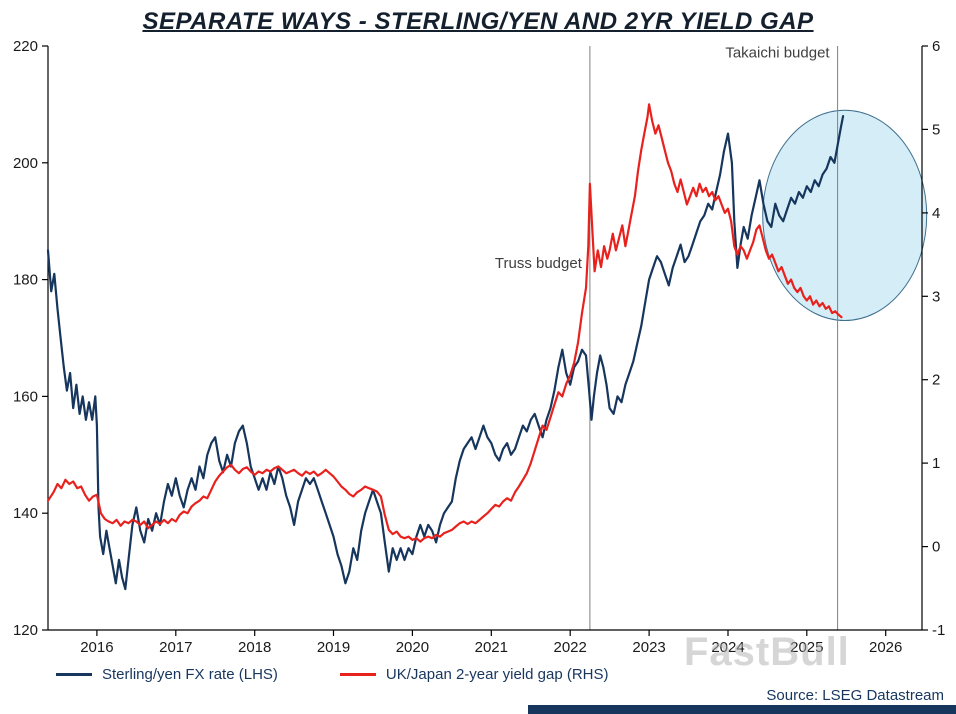 The width and height of the screenshot is (956, 714). I want to click on x-axis-tick-label: 2020, so click(412, 647).